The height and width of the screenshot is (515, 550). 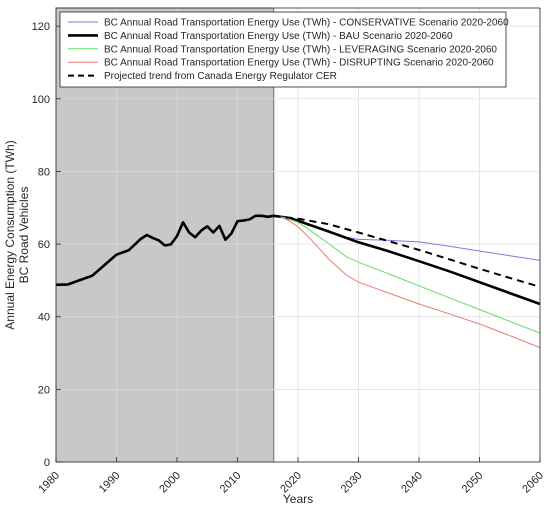 I want to click on y-tick-label: 80, so click(x=44, y=172).